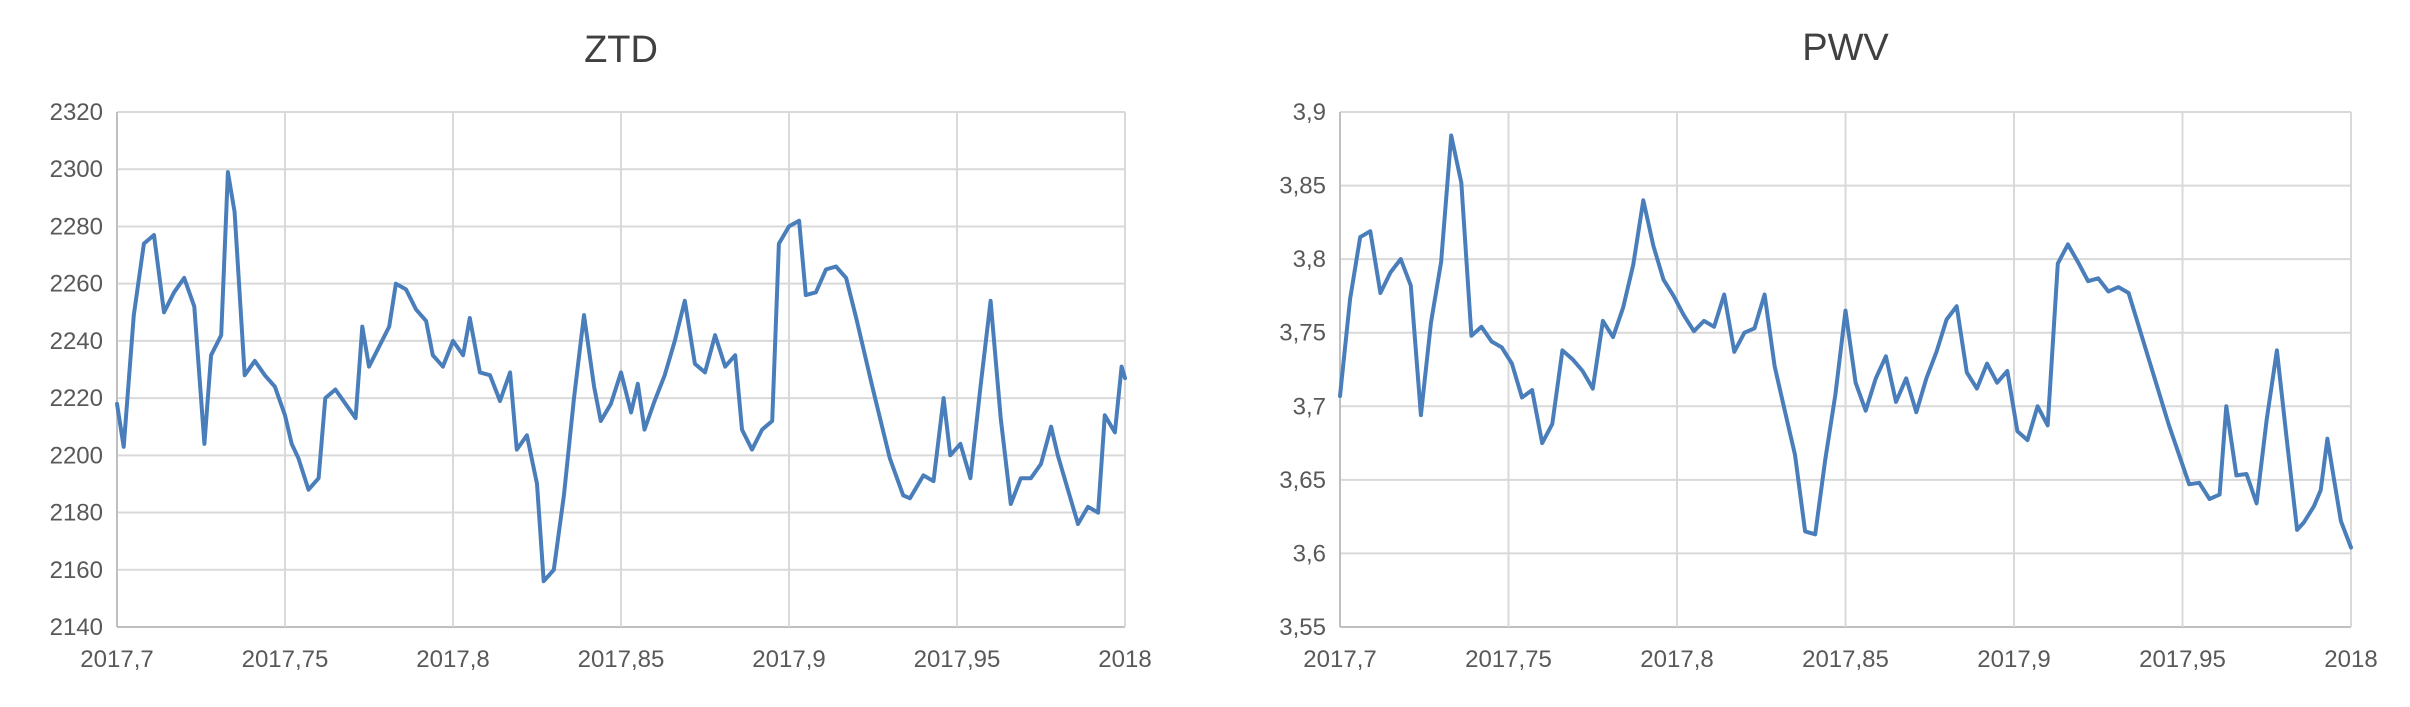  What do you see at coordinates (957, 659) in the screenshot?
I see `ztd-x-tick-label: 2017,95` at bounding box center [957, 659].